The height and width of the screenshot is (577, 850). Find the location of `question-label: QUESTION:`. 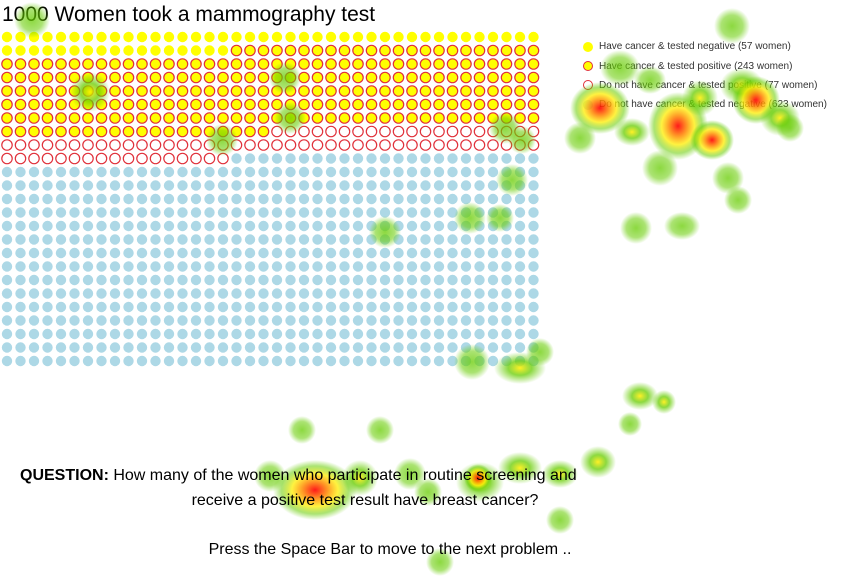

question-label: QUESTION: is located at coordinates (64, 475).